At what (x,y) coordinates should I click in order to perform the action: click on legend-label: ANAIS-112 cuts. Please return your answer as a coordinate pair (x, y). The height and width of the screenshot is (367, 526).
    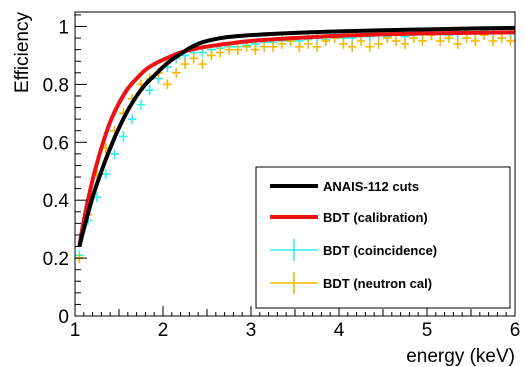
    Looking at the image, I should click on (371, 186).